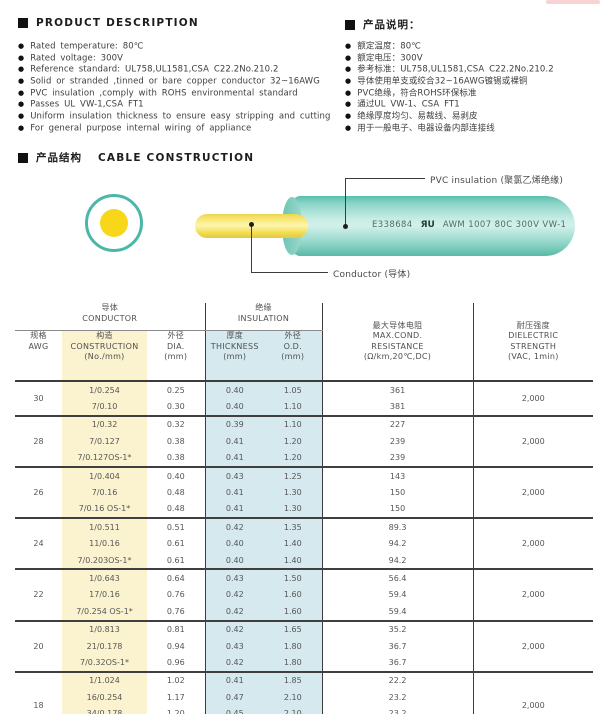  I want to click on table-row: 20 1/0.813 0.81 0.42 1.65 35.2 2,000, so click(304, 646).